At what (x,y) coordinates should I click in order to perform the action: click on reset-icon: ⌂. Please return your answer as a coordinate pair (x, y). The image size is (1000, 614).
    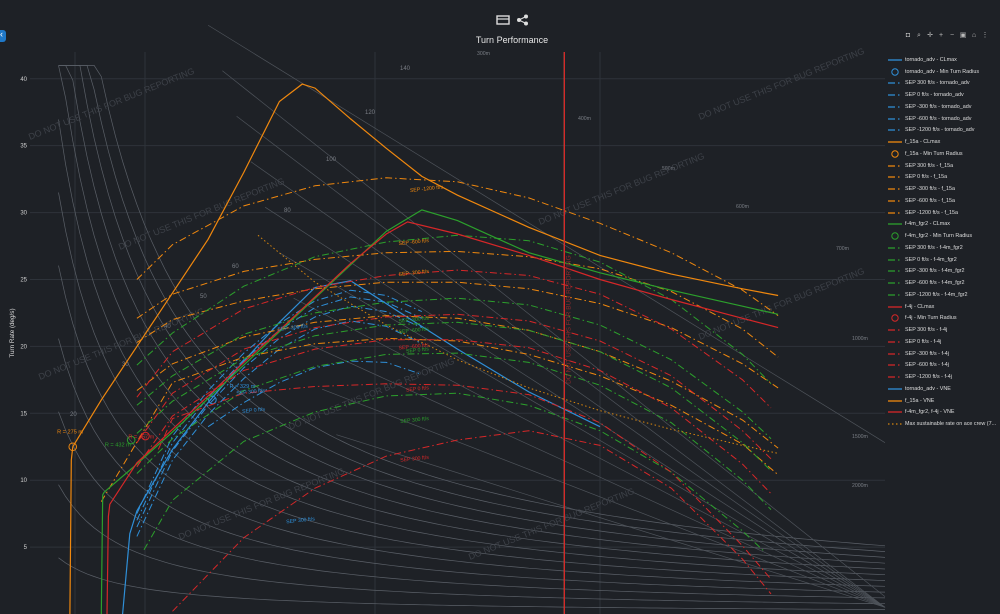
    Looking at the image, I should click on (974, 35).